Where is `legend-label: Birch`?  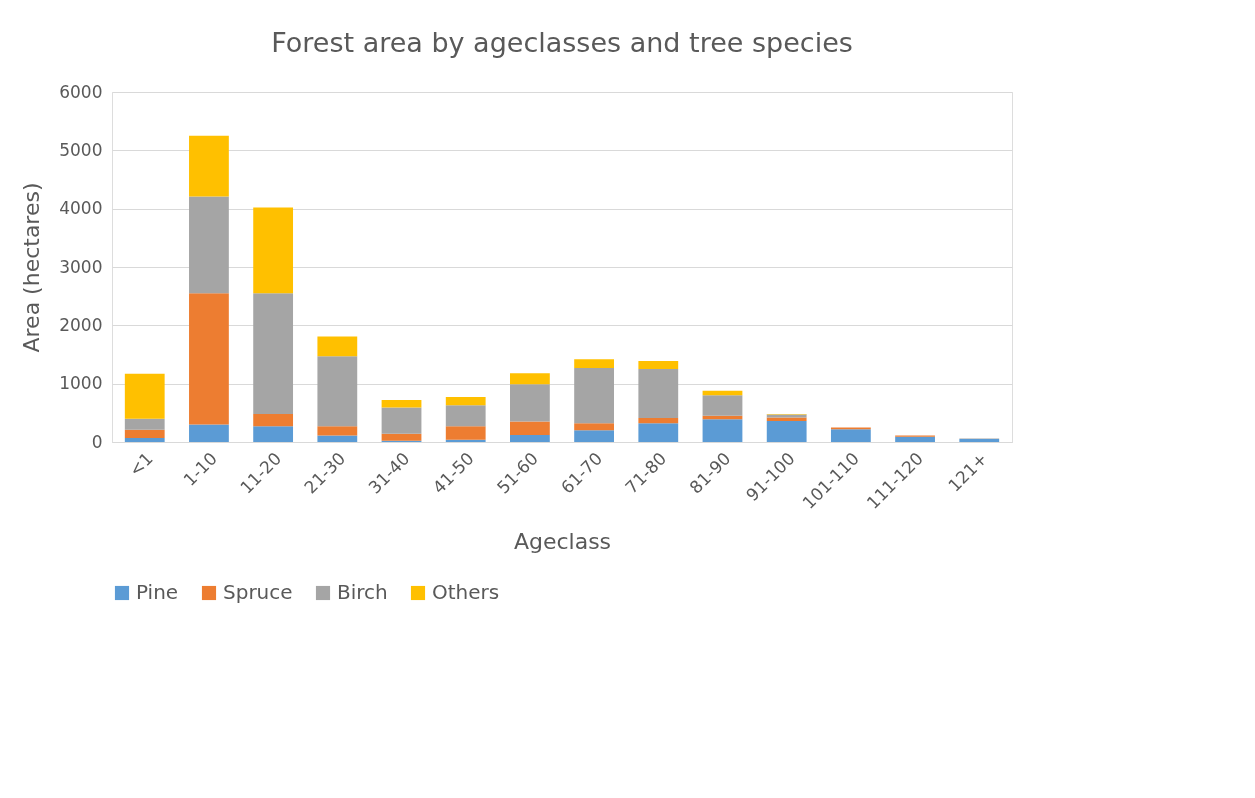 legend-label: Birch is located at coordinates (362, 592).